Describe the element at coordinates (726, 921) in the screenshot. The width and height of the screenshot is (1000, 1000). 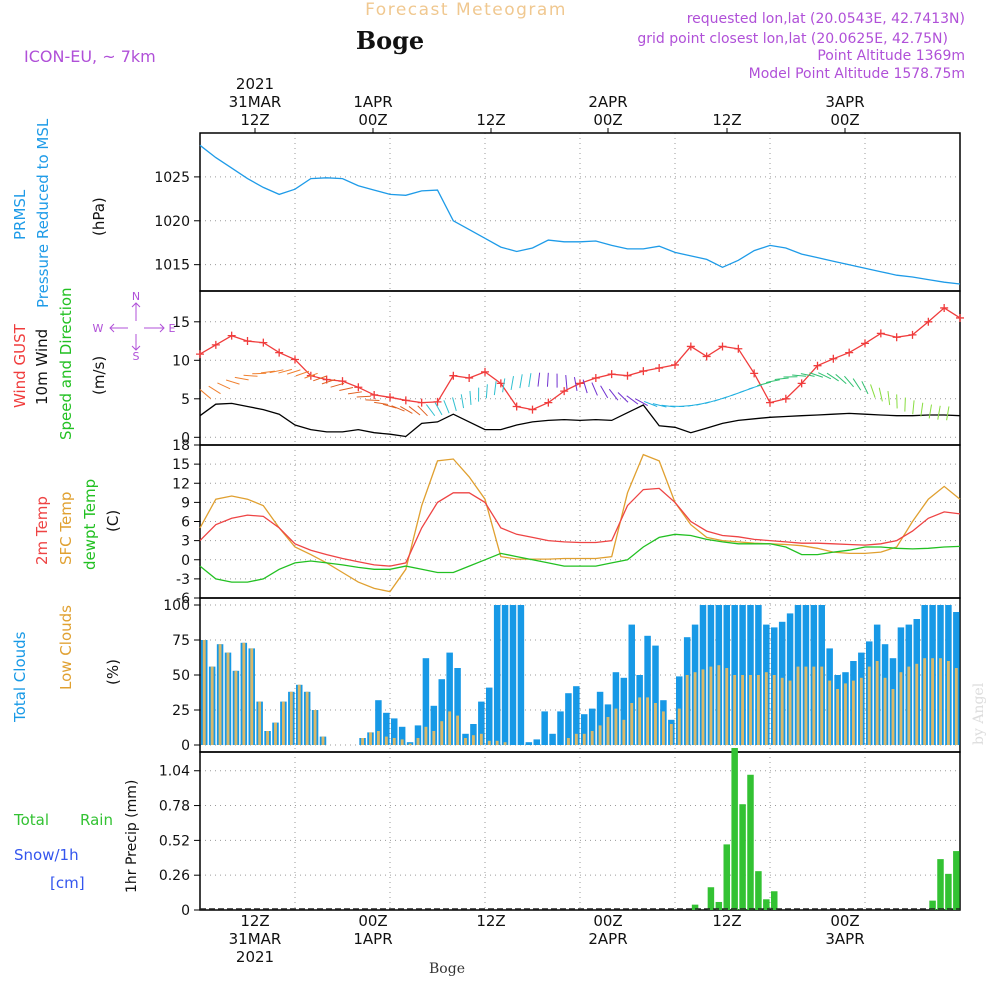
I see `bottom-time-label: 12Z` at that location.